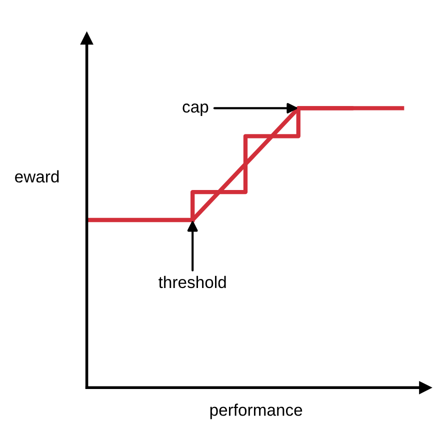 This screenshot has width=434, height=426. Describe the element at coordinates (195, 110) in the screenshot. I see `annotation: cap` at that location.